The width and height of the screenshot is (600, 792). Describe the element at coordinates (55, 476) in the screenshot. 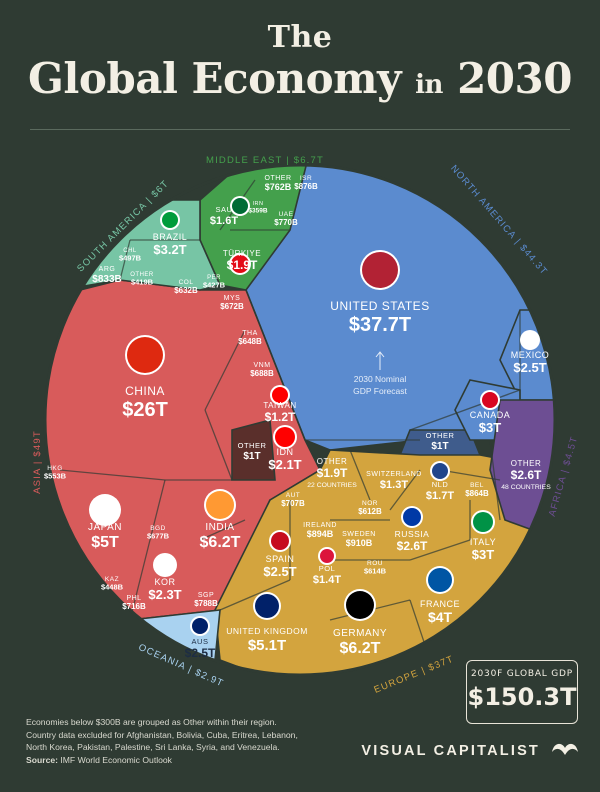

I see `country-value: $553B` at that location.